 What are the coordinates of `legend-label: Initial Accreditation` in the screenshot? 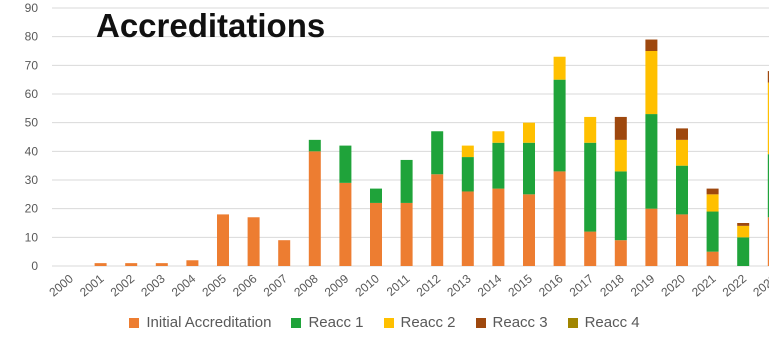 It's located at (209, 322).